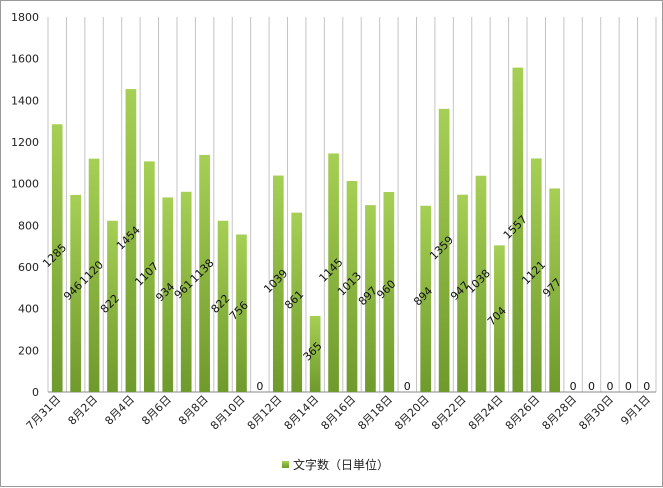 The width and height of the screenshot is (663, 488). What do you see at coordinates (119, 410) in the screenshot?
I see `x-tick-label: 8月4日` at bounding box center [119, 410].